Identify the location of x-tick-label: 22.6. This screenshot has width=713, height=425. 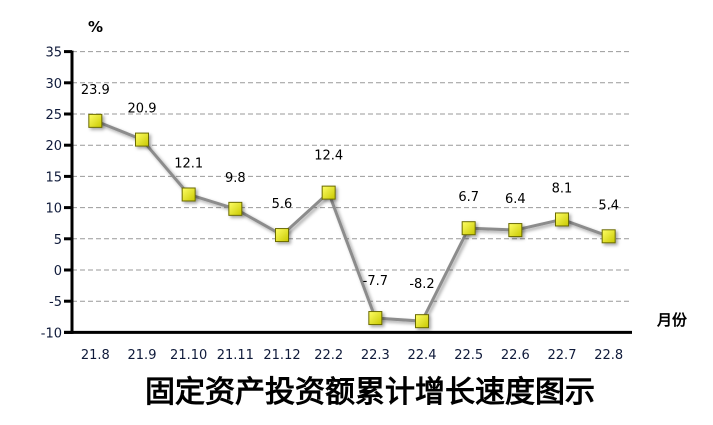
(515, 355).